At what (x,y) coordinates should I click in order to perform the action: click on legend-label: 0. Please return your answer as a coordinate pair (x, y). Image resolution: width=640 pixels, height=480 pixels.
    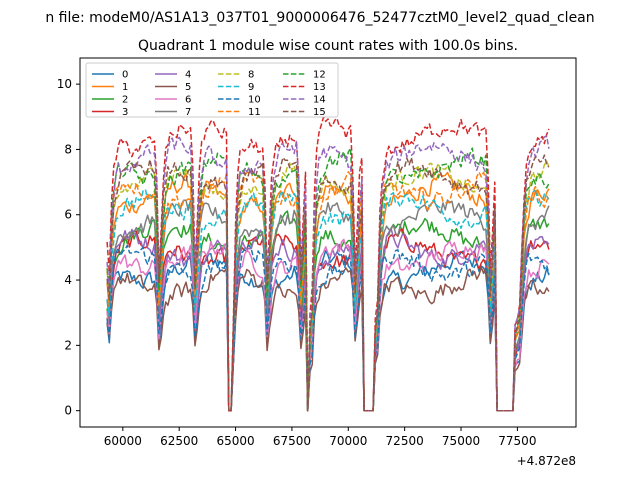
    Looking at the image, I should click on (125, 75).